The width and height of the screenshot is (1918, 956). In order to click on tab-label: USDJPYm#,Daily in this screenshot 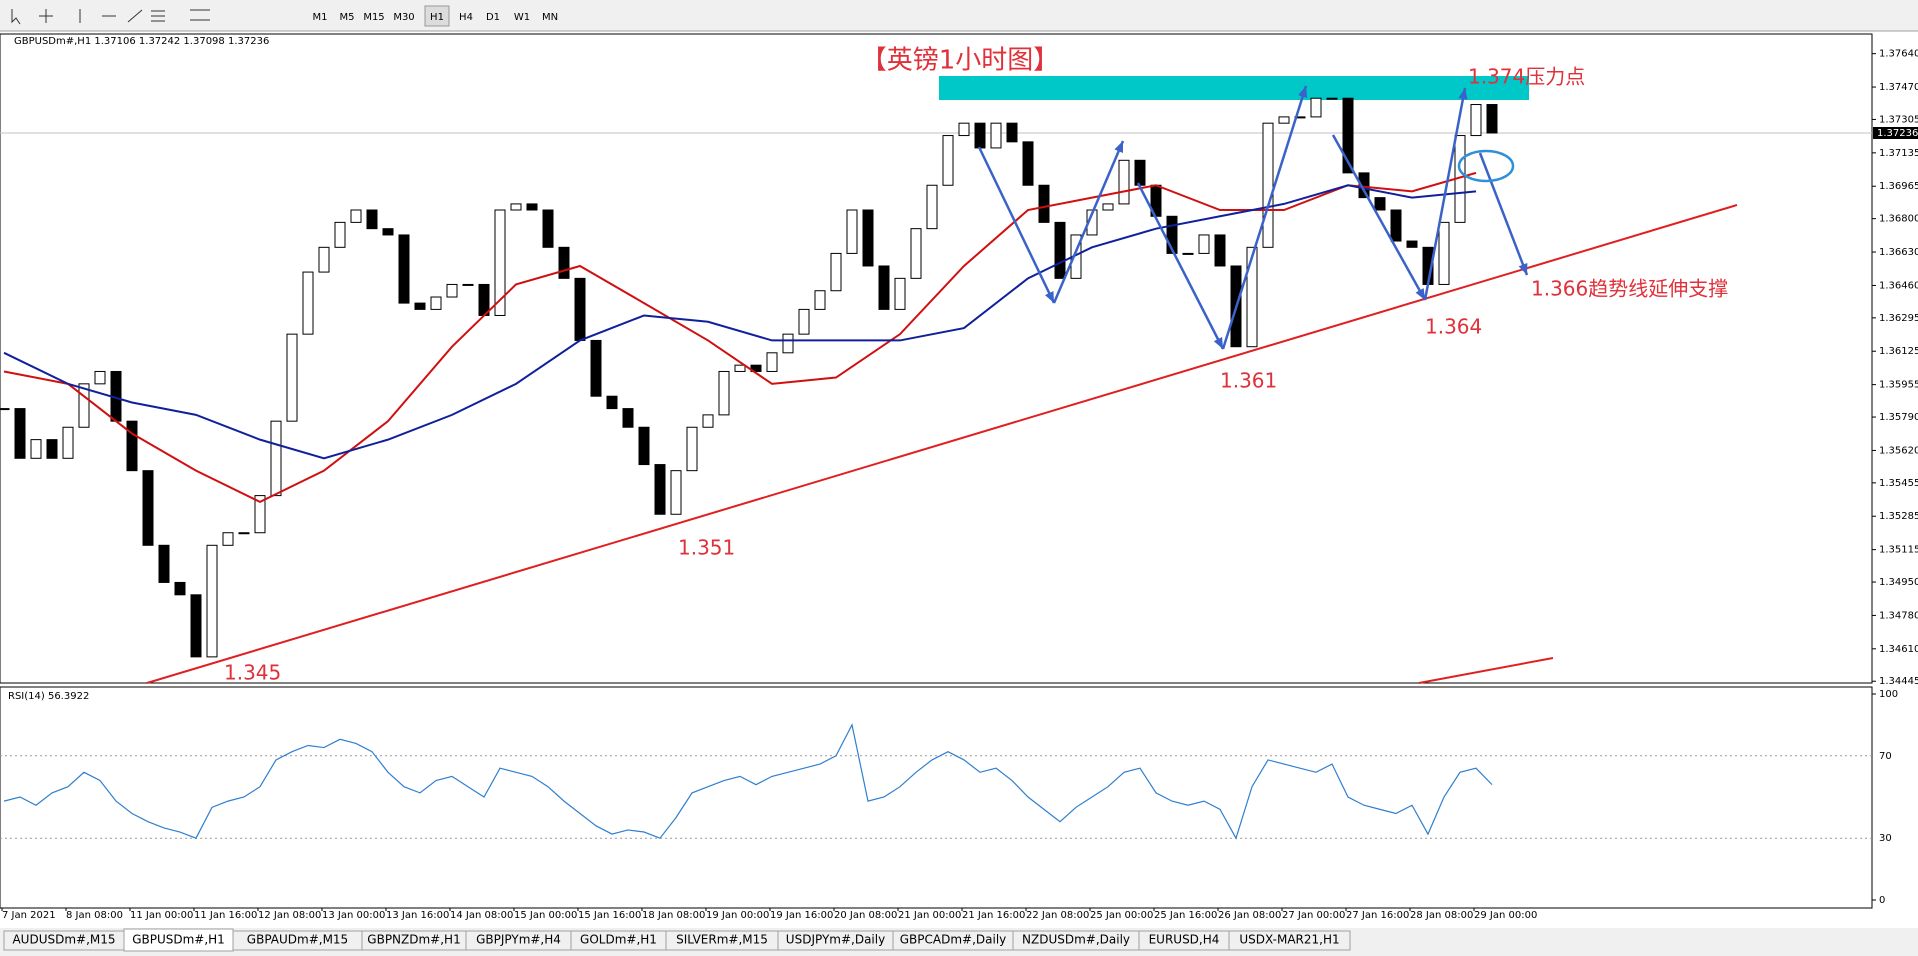, I will do `click(835, 940)`.